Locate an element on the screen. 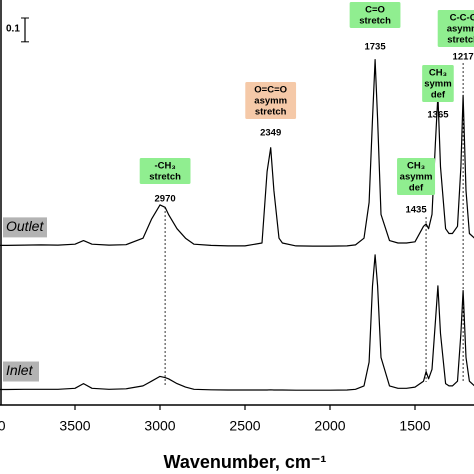 This screenshot has height=474, width=474. annotation-text: symm is located at coordinates (437, 84).